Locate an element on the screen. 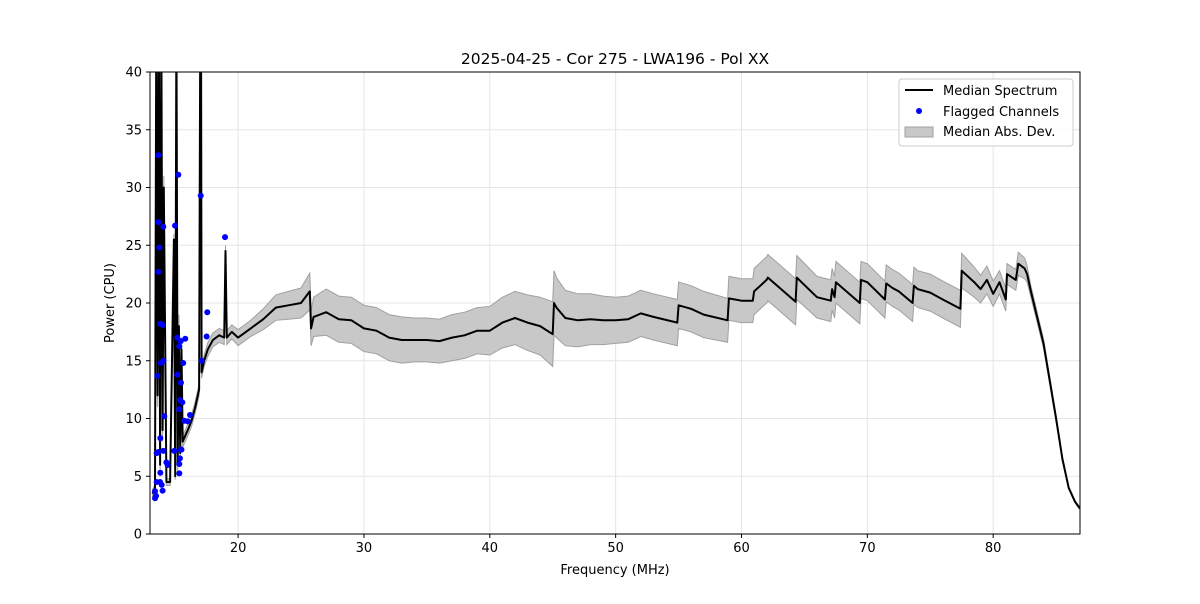  chart-title: 2025-04-25 - Cor 275 - LWA196 - Pol XX is located at coordinates (615, 59).